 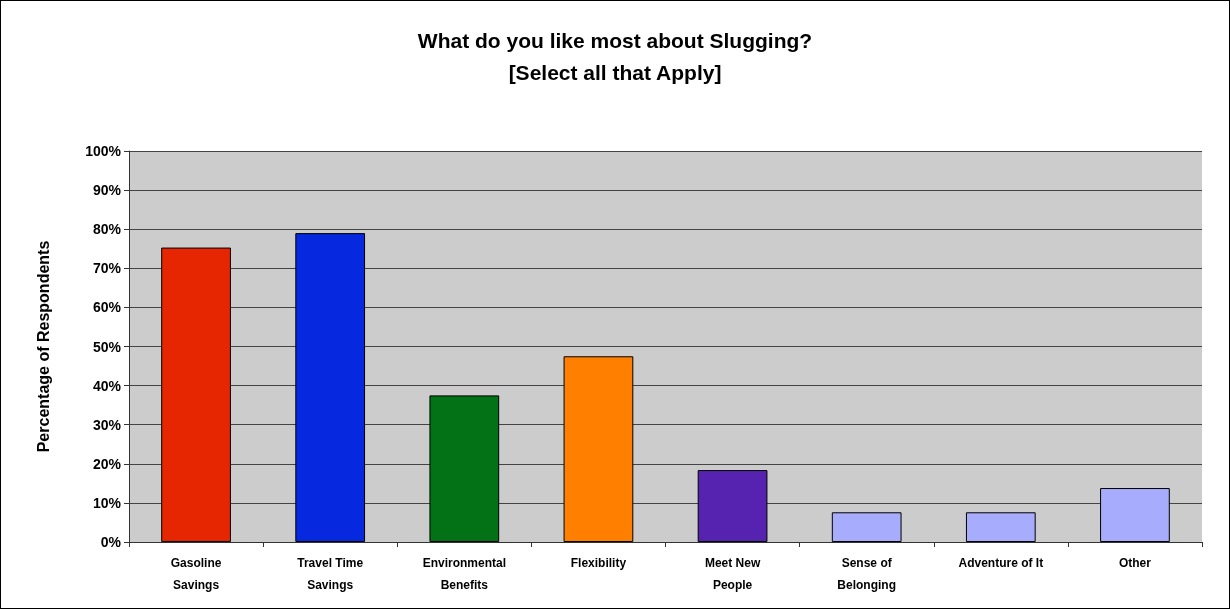 What do you see at coordinates (615, 56) in the screenshot?
I see `chart-title: What do you like most about Slugging? [Select all that Apply]` at bounding box center [615, 56].